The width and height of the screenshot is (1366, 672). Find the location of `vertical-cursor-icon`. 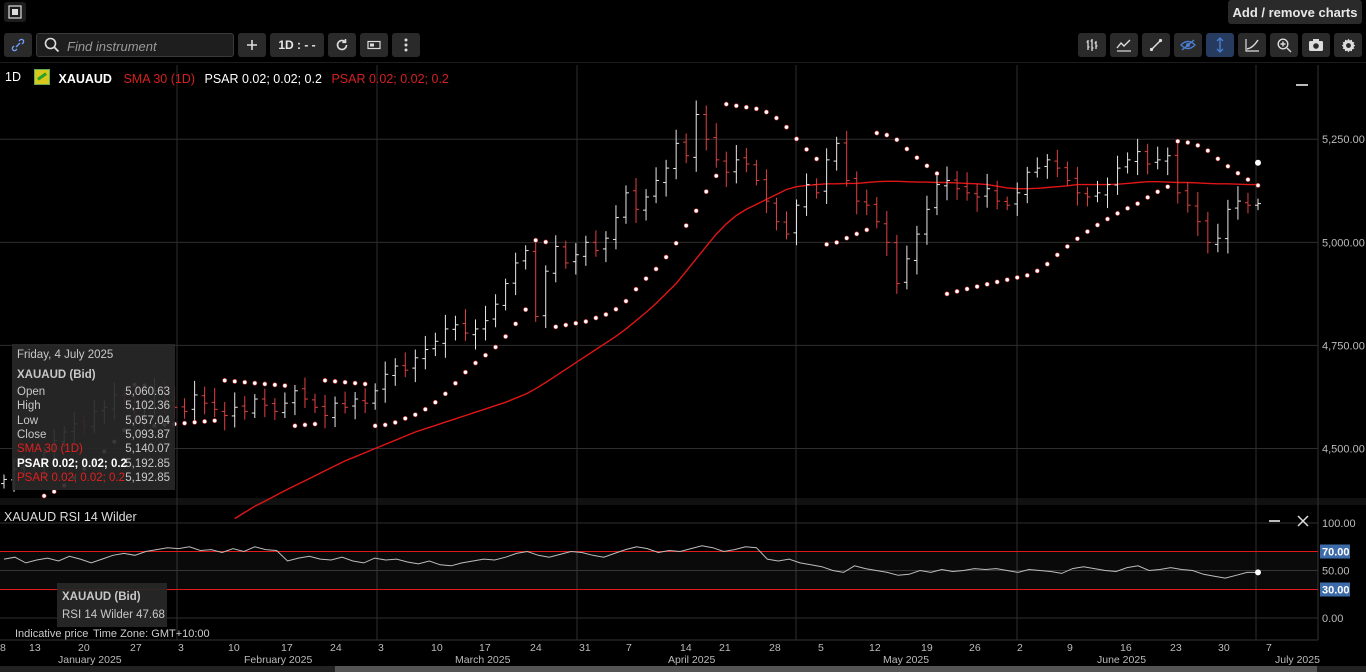

vertical-cursor-icon is located at coordinates (1220, 45).